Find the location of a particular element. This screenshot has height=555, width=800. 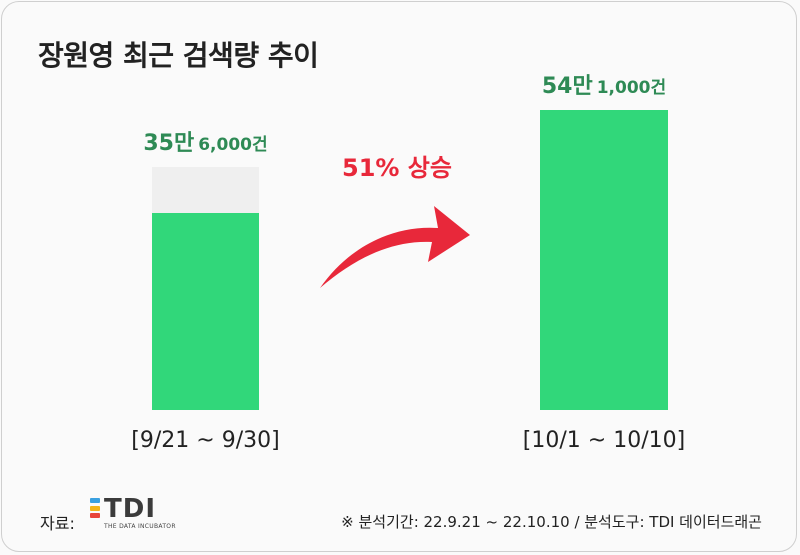

bar-2-value-main: 54만 is located at coordinates (567, 86).